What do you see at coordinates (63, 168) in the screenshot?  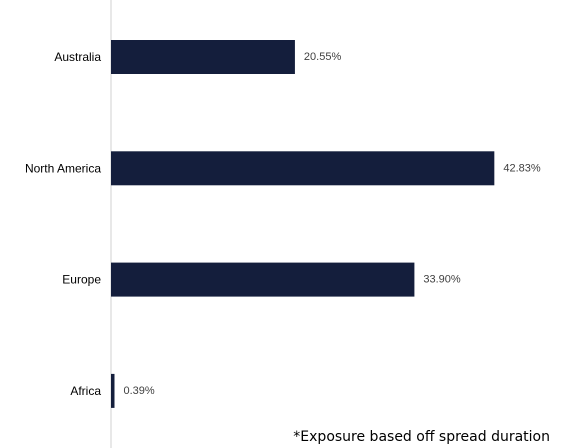 I see `category-label-north-america: North America` at bounding box center [63, 168].